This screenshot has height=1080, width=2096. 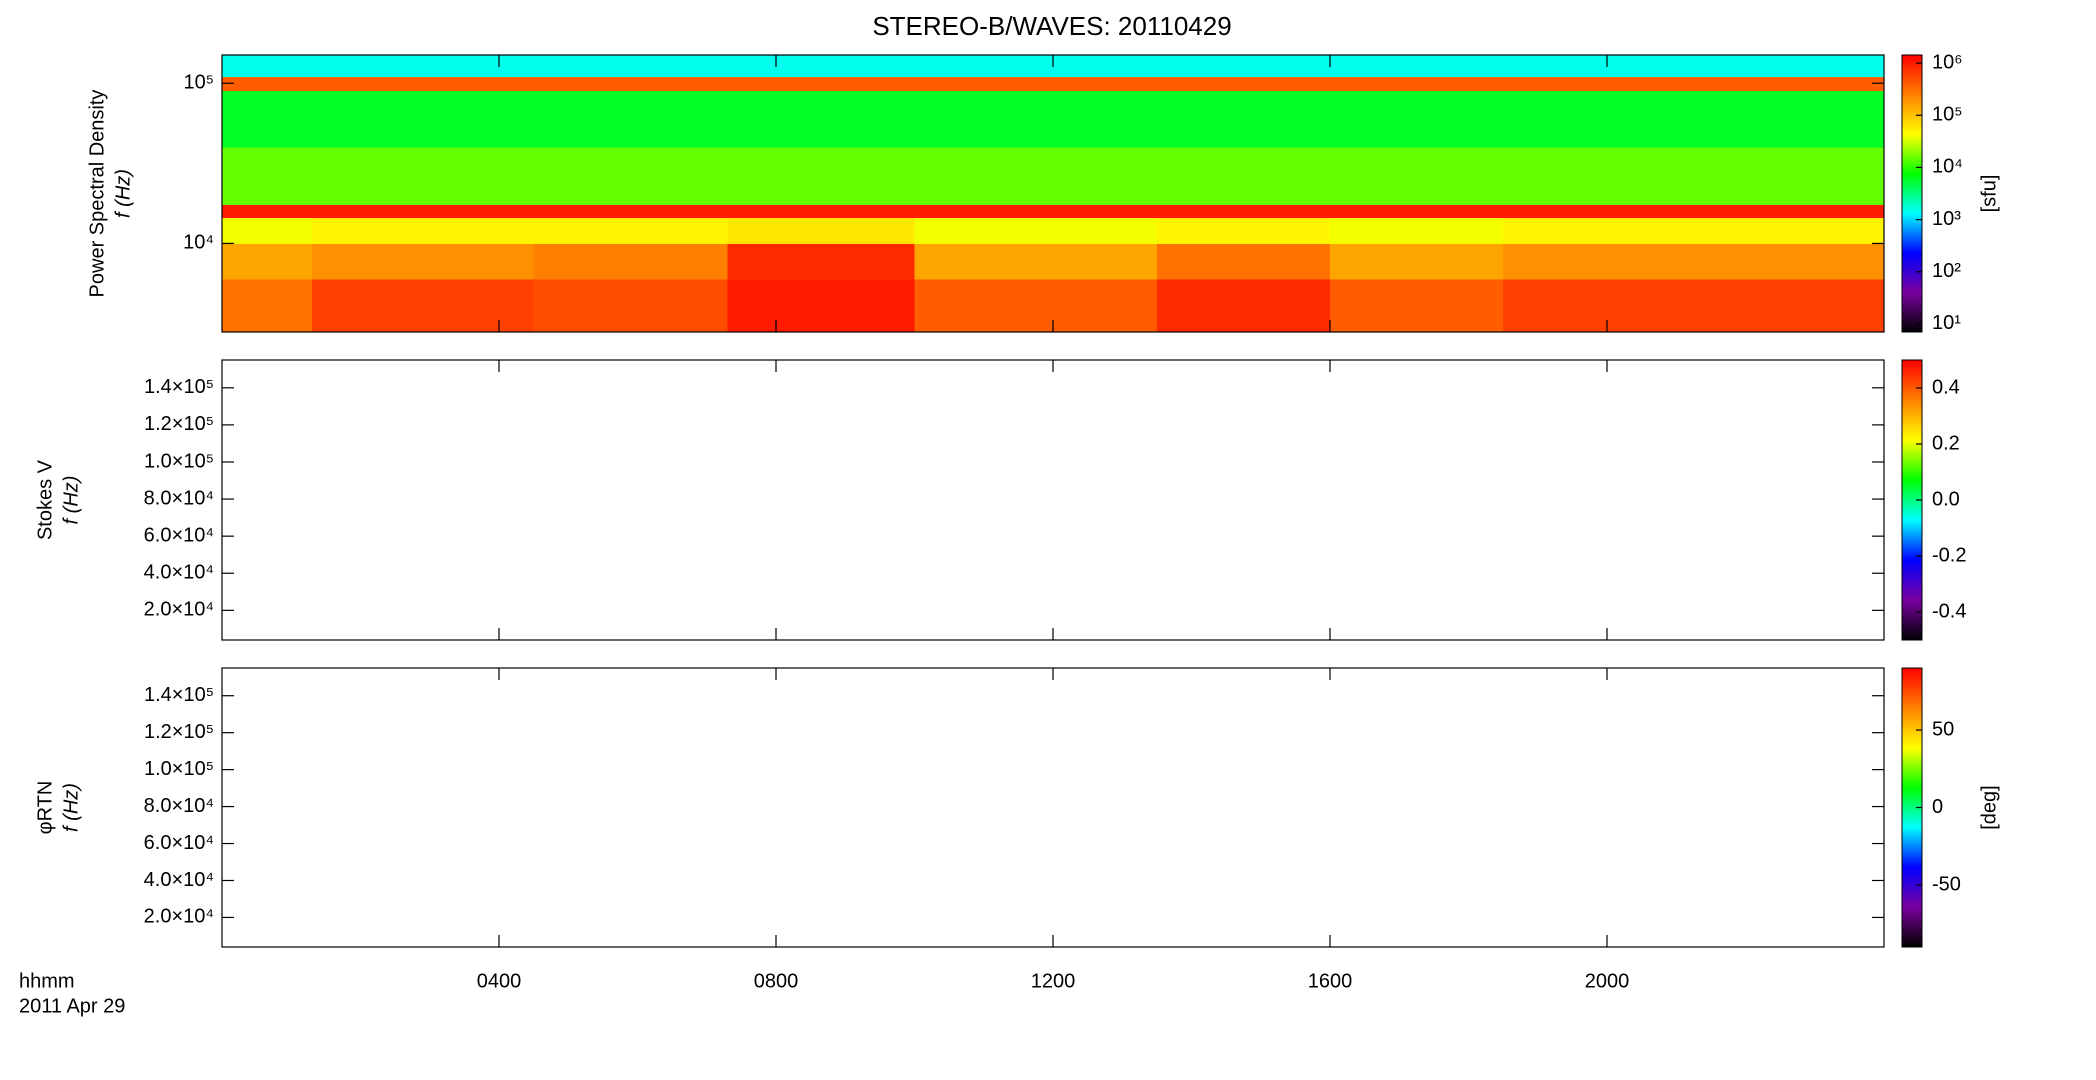 What do you see at coordinates (1949, 555) in the screenshot?
I see `colorbar-tick-label: -0.2` at bounding box center [1949, 555].